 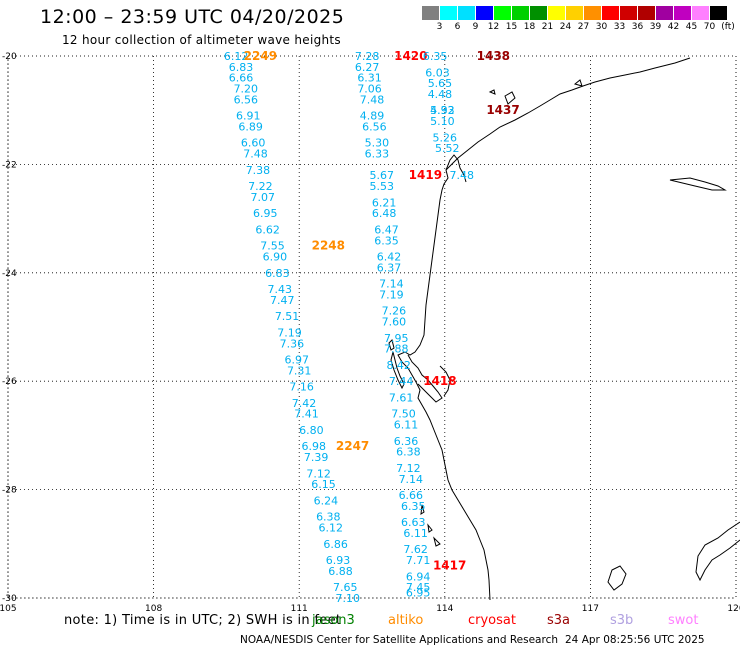 I want to click on wave-height-value: 6.24, so click(x=326, y=500).